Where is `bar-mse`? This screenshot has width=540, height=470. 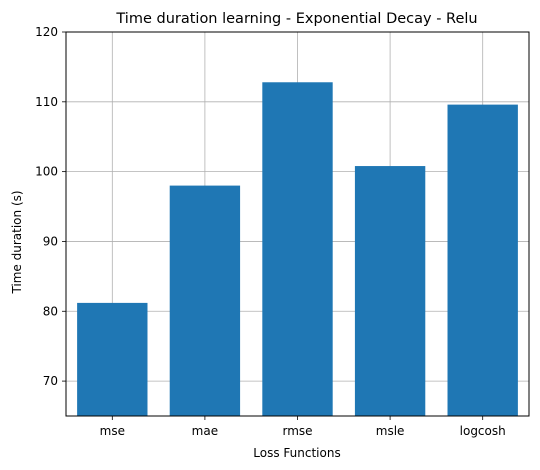
bar-mse is located at coordinates (112, 359).